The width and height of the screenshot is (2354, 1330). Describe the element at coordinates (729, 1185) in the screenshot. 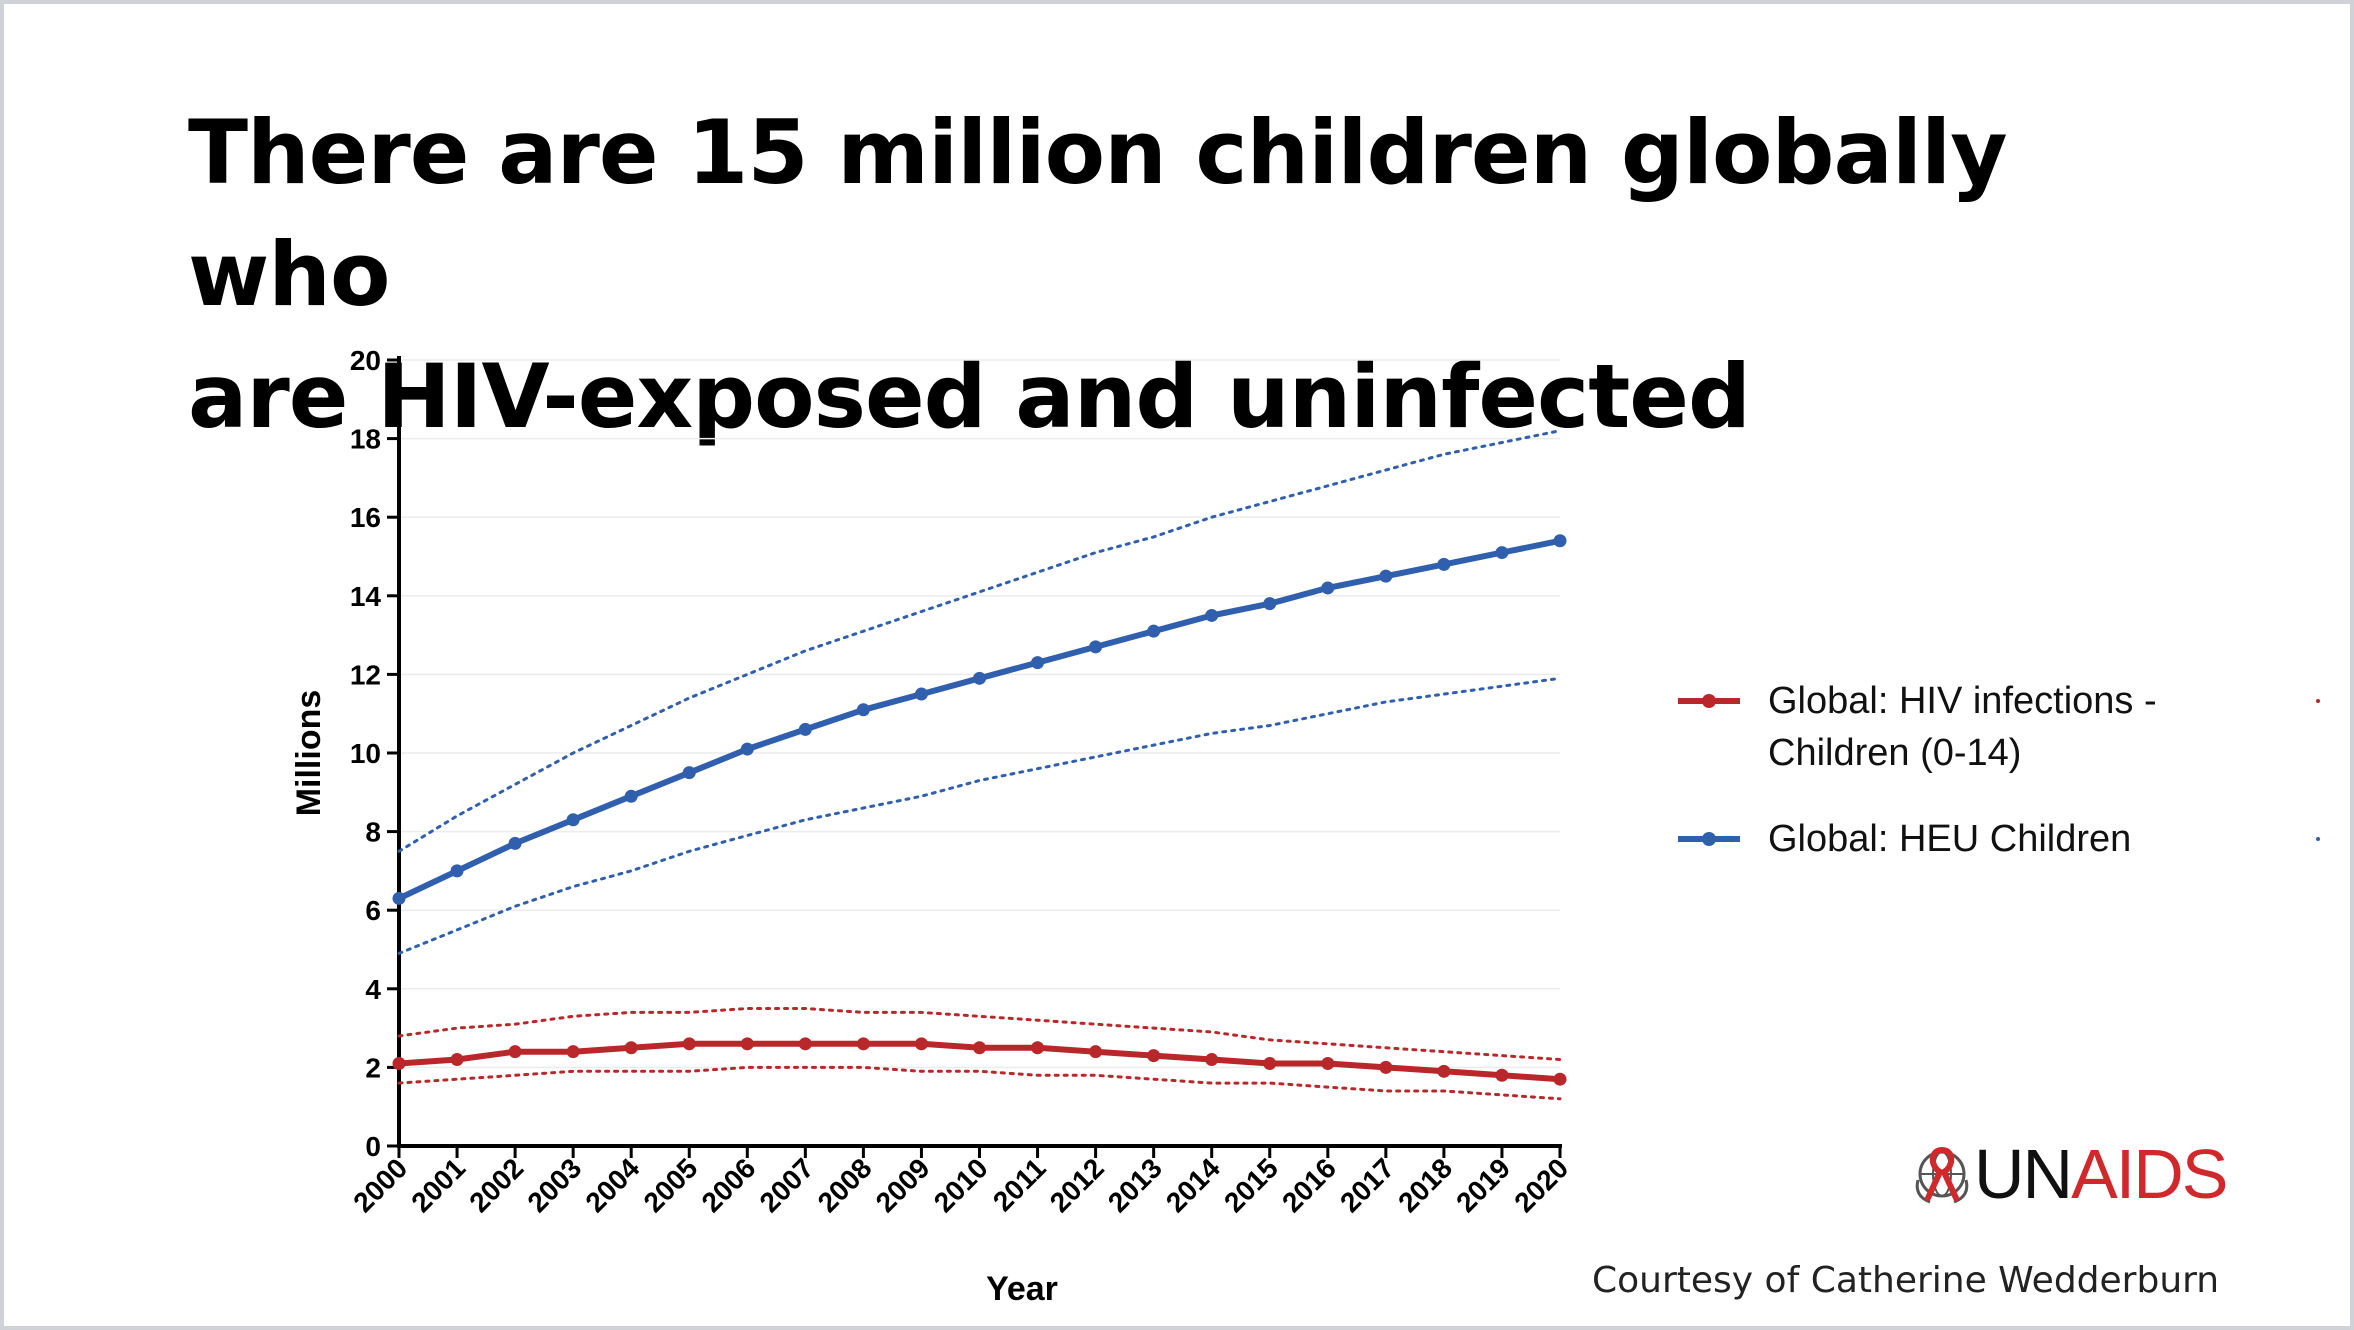

I see `x-tick-label: 2006` at that location.